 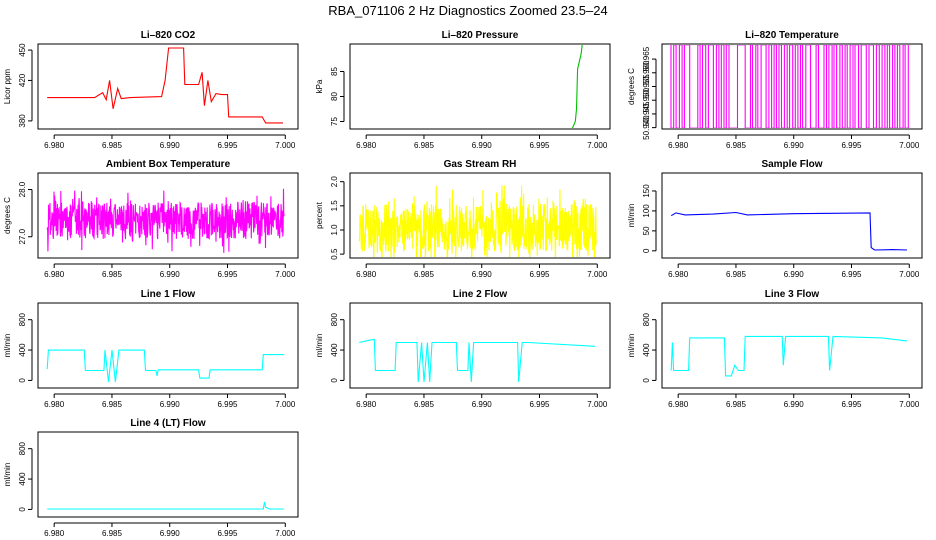 What do you see at coordinates (334, 121) in the screenshot?
I see `y-tick-label: 75` at bounding box center [334, 121].